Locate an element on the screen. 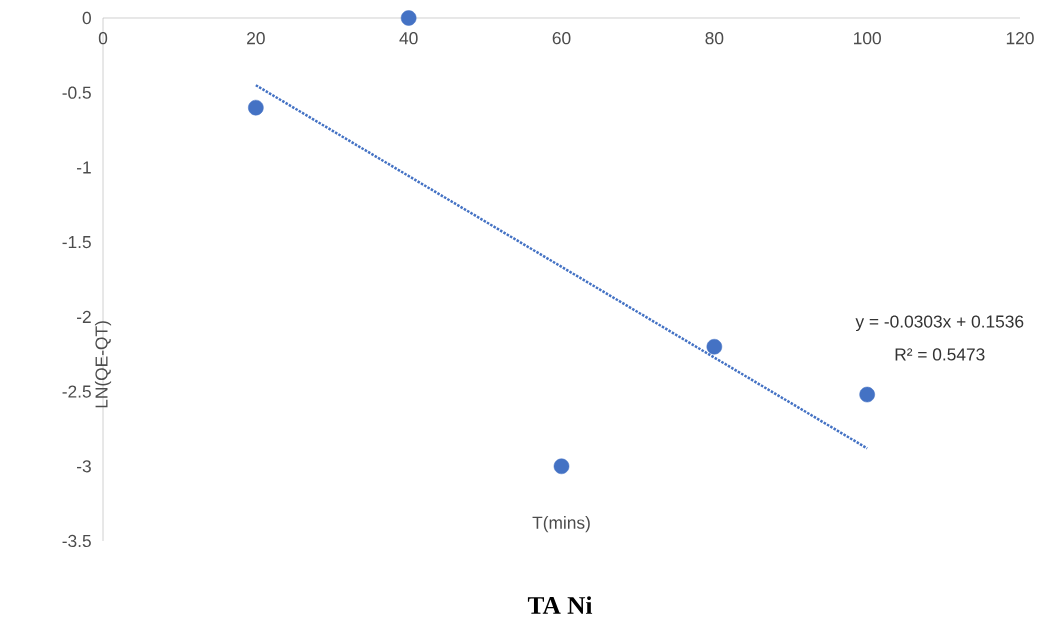 The image size is (1064, 628). y-axis-title: LN(QE-QT) is located at coordinates (103, 364).